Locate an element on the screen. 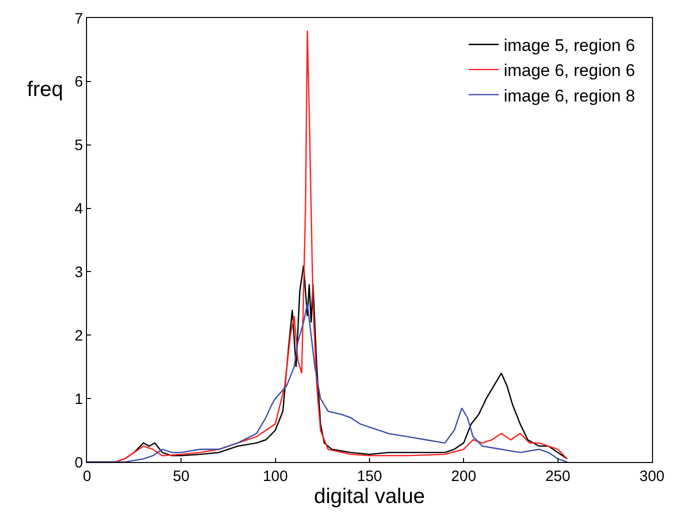 Image resolution: width=675 pixels, height=522 pixels. y-tick-label: 6 is located at coordinates (78, 82).